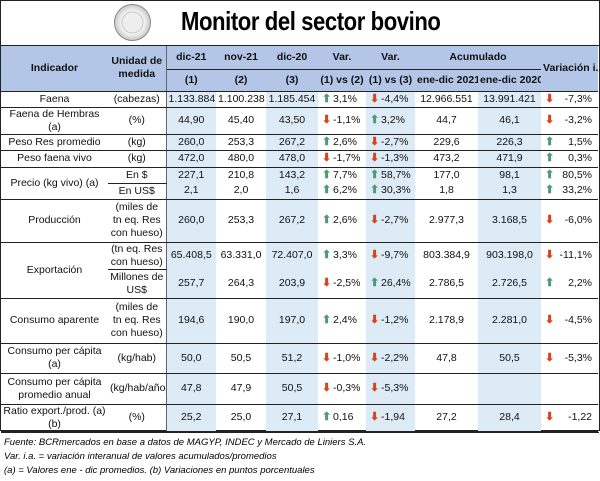 This screenshot has width=600, height=481. What do you see at coordinates (347, 120) in the screenshot?
I see `var-1-vs-2-value: -1,1%` at bounding box center [347, 120].